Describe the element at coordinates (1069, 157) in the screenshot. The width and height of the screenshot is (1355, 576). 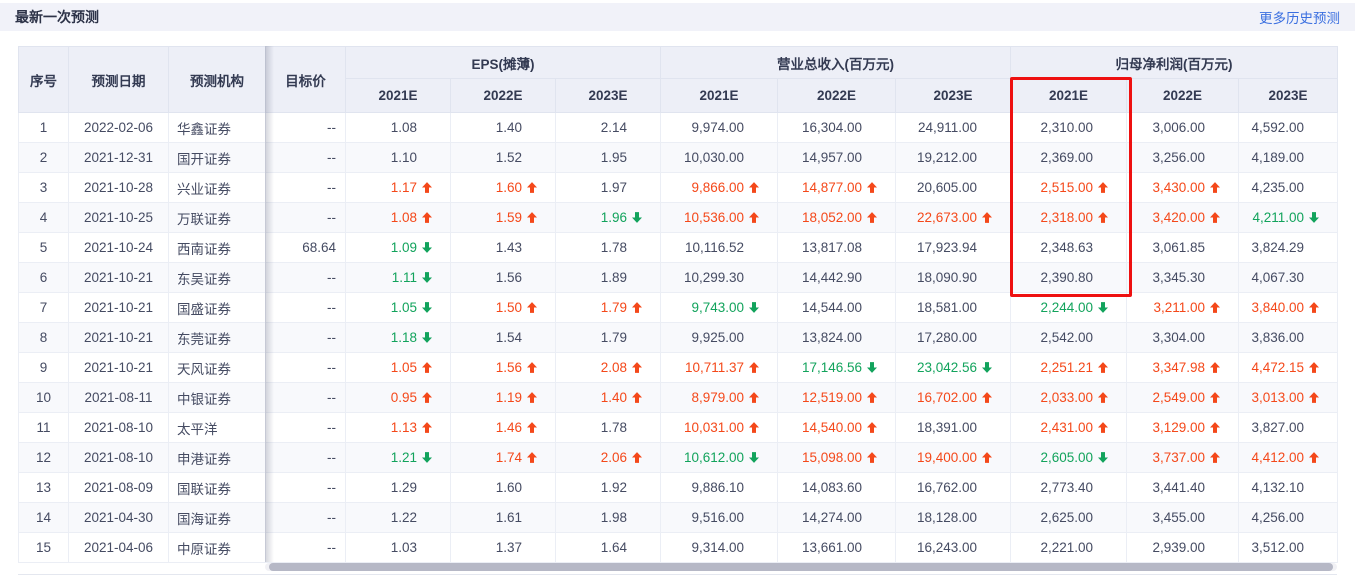
I see `cell-value: 2,369.00` at that location.